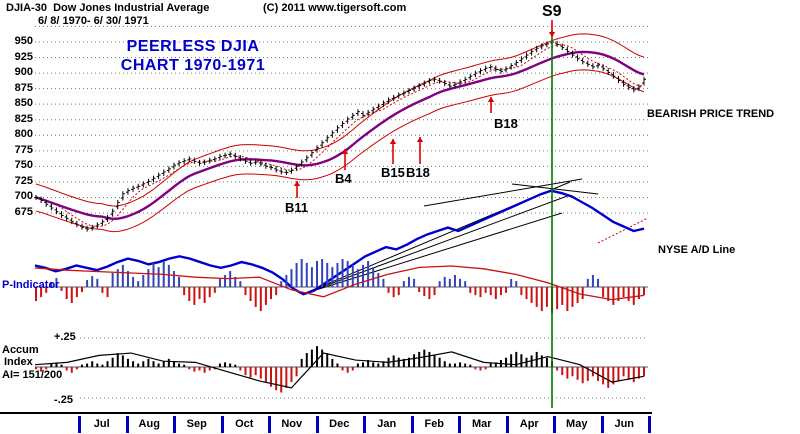  What do you see at coordinates (31, 285) in the screenshot?
I see `p-indicator-label: P-Indicator` at bounding box center [31, 285].